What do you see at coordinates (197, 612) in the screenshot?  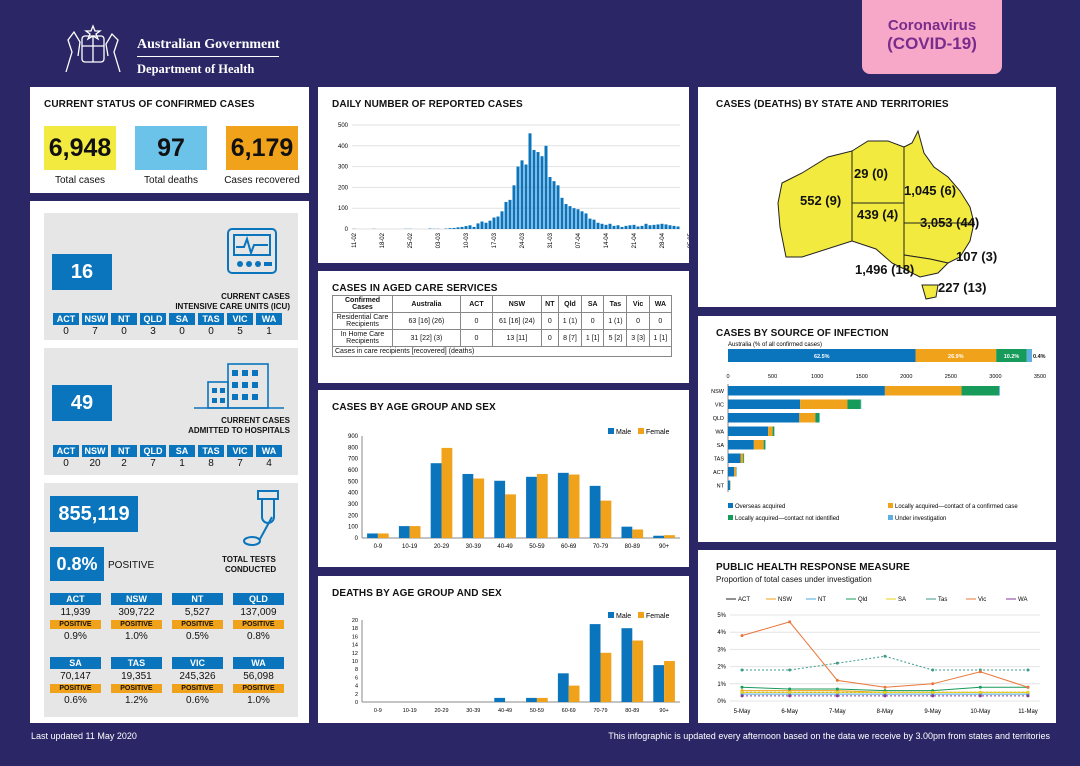 I see `tests-count-nt: 5,527` at bounding box center [197, 612].